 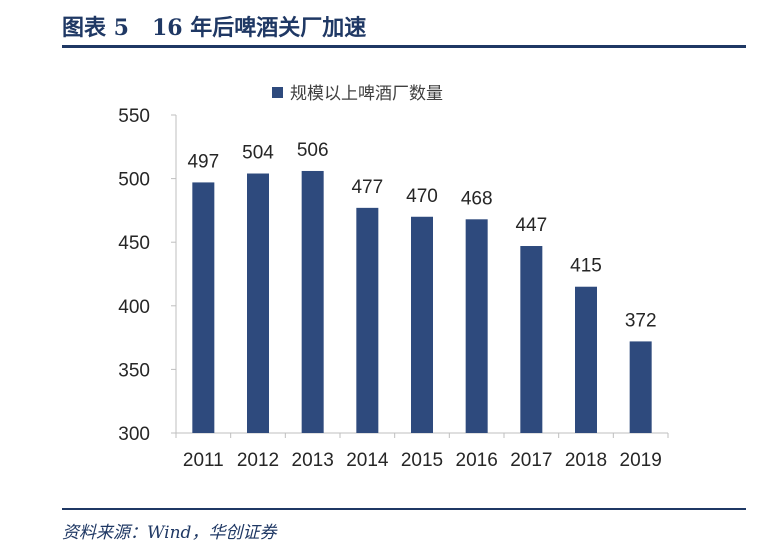 I want to click on y-tick-label: 350, so click(x=134, y=370).